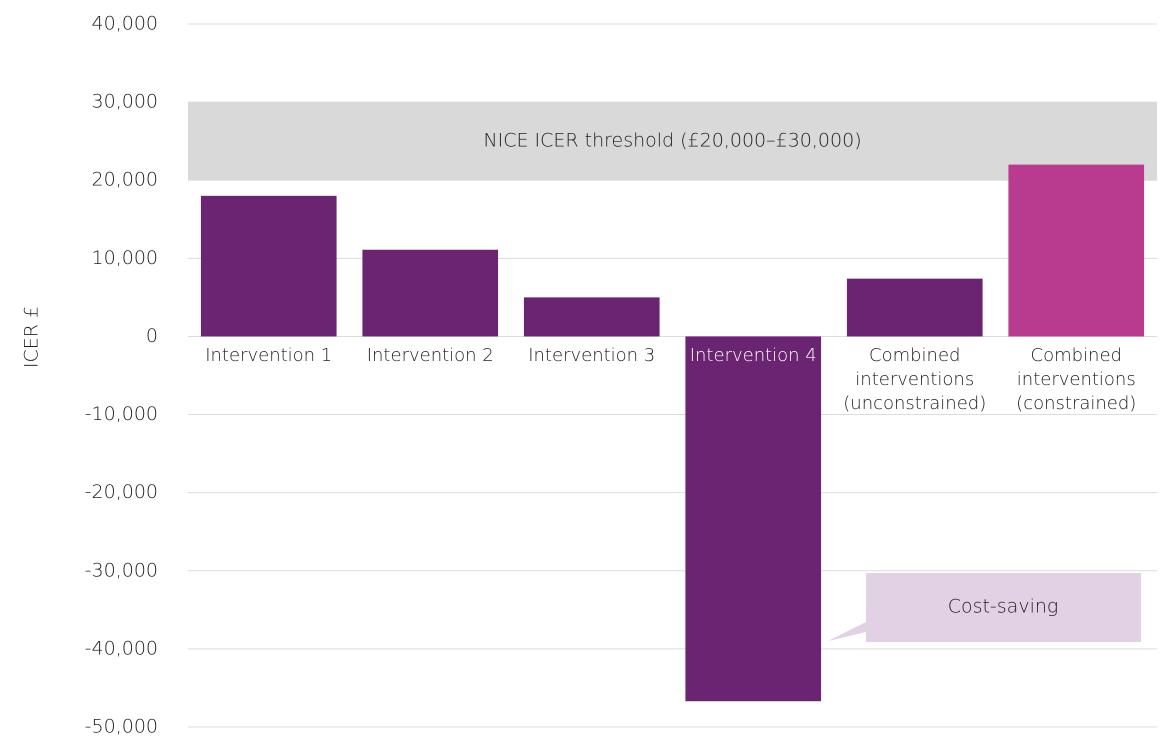 The width and height of the screenshot is (1162, 738). What do you see at coordinates (1076, 380) in the screenshot?
I see `x-tick-label: Combined interventions (constrained)` at bounding box center [1076, 380].